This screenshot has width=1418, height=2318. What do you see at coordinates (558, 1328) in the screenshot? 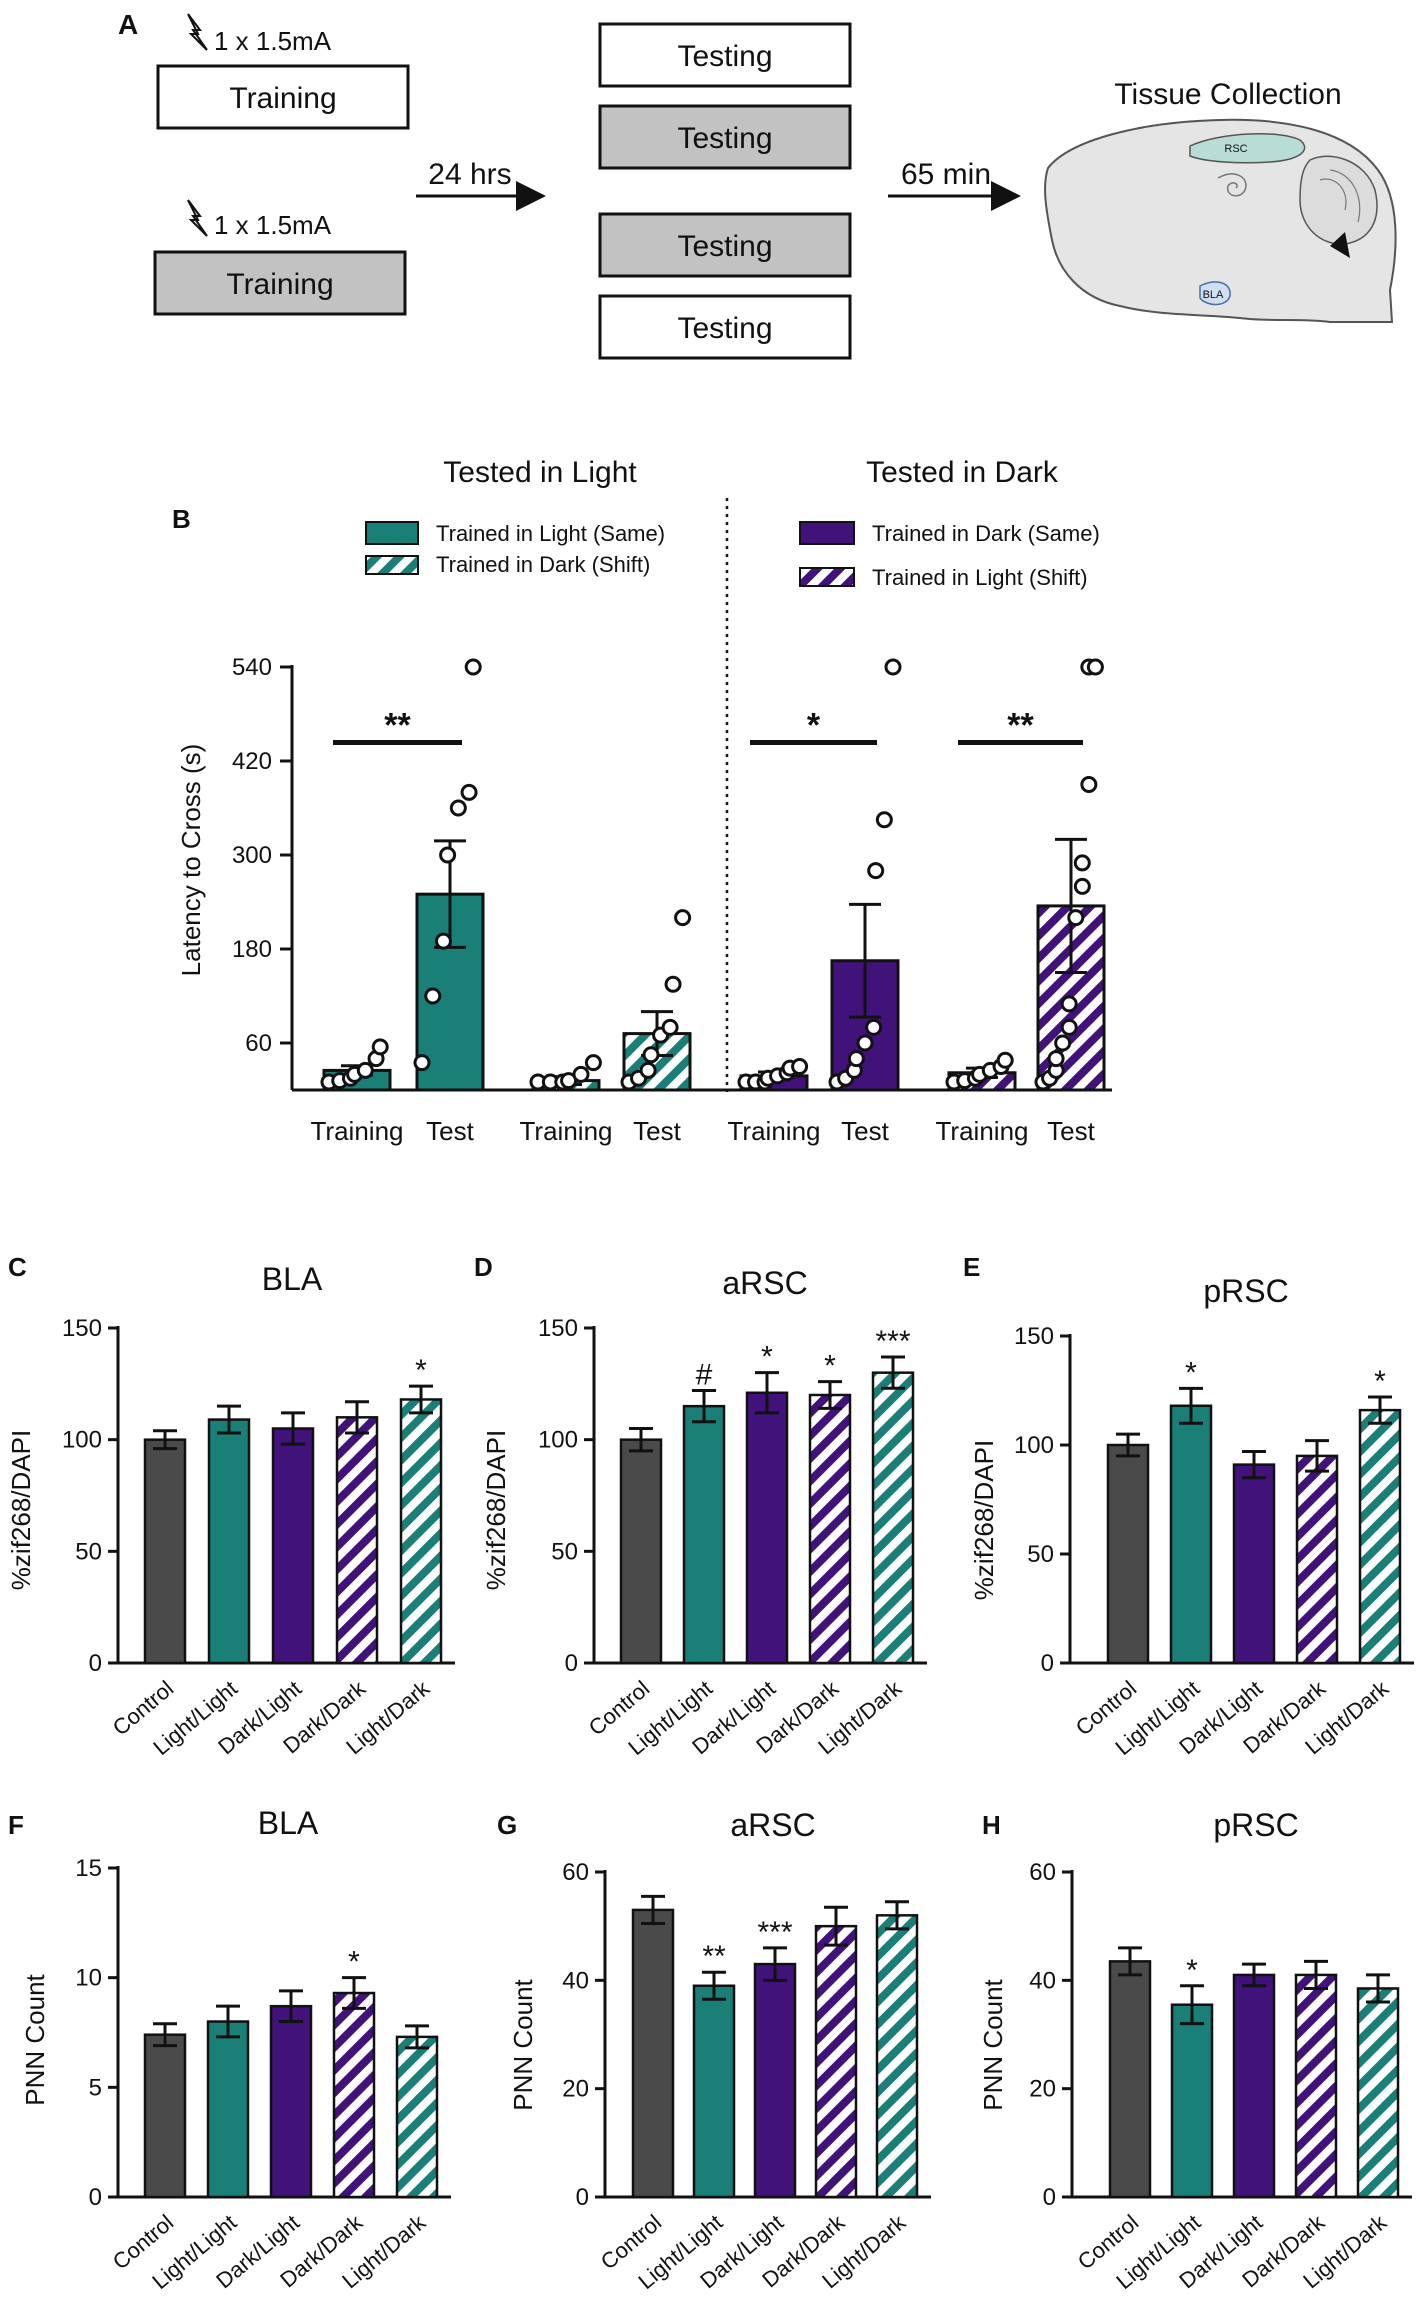
I see `y-tick-label-d: 150` at bounding box center [558, 1328].